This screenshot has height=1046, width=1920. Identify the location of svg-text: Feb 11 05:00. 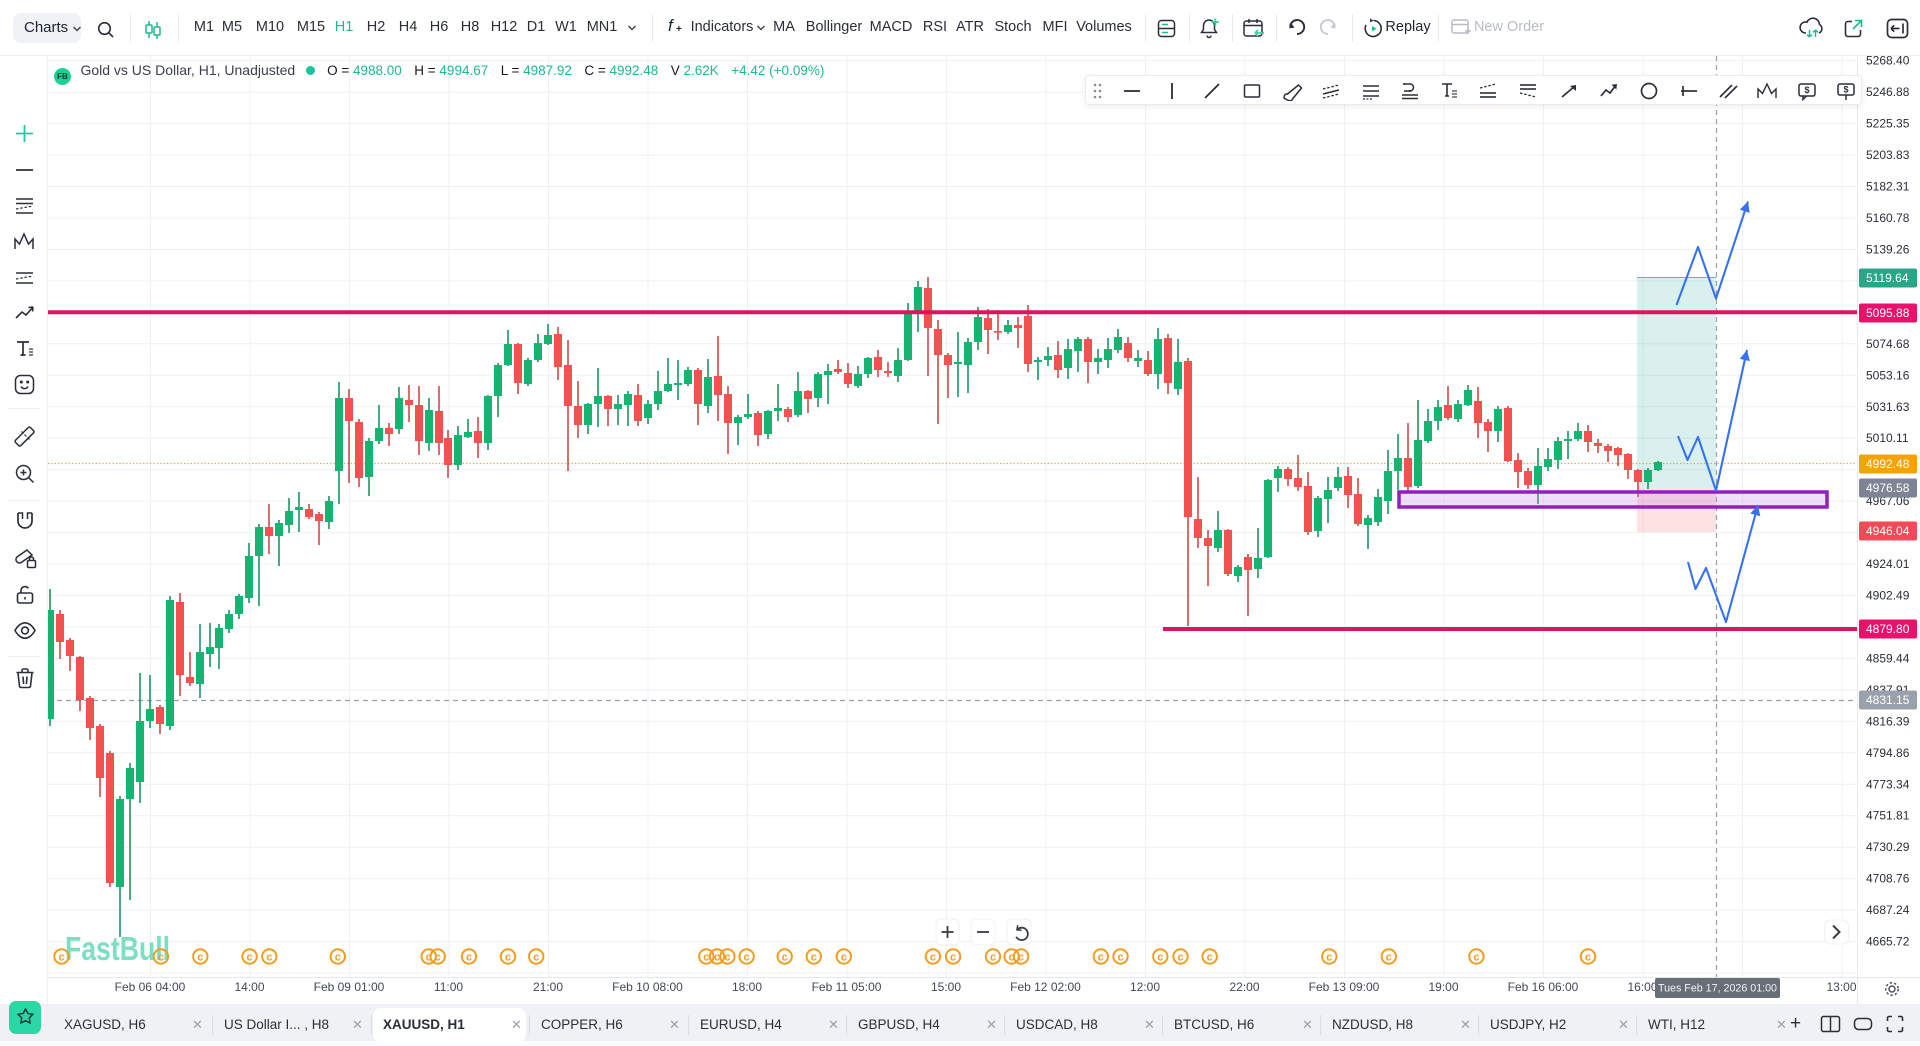
(847, 987).